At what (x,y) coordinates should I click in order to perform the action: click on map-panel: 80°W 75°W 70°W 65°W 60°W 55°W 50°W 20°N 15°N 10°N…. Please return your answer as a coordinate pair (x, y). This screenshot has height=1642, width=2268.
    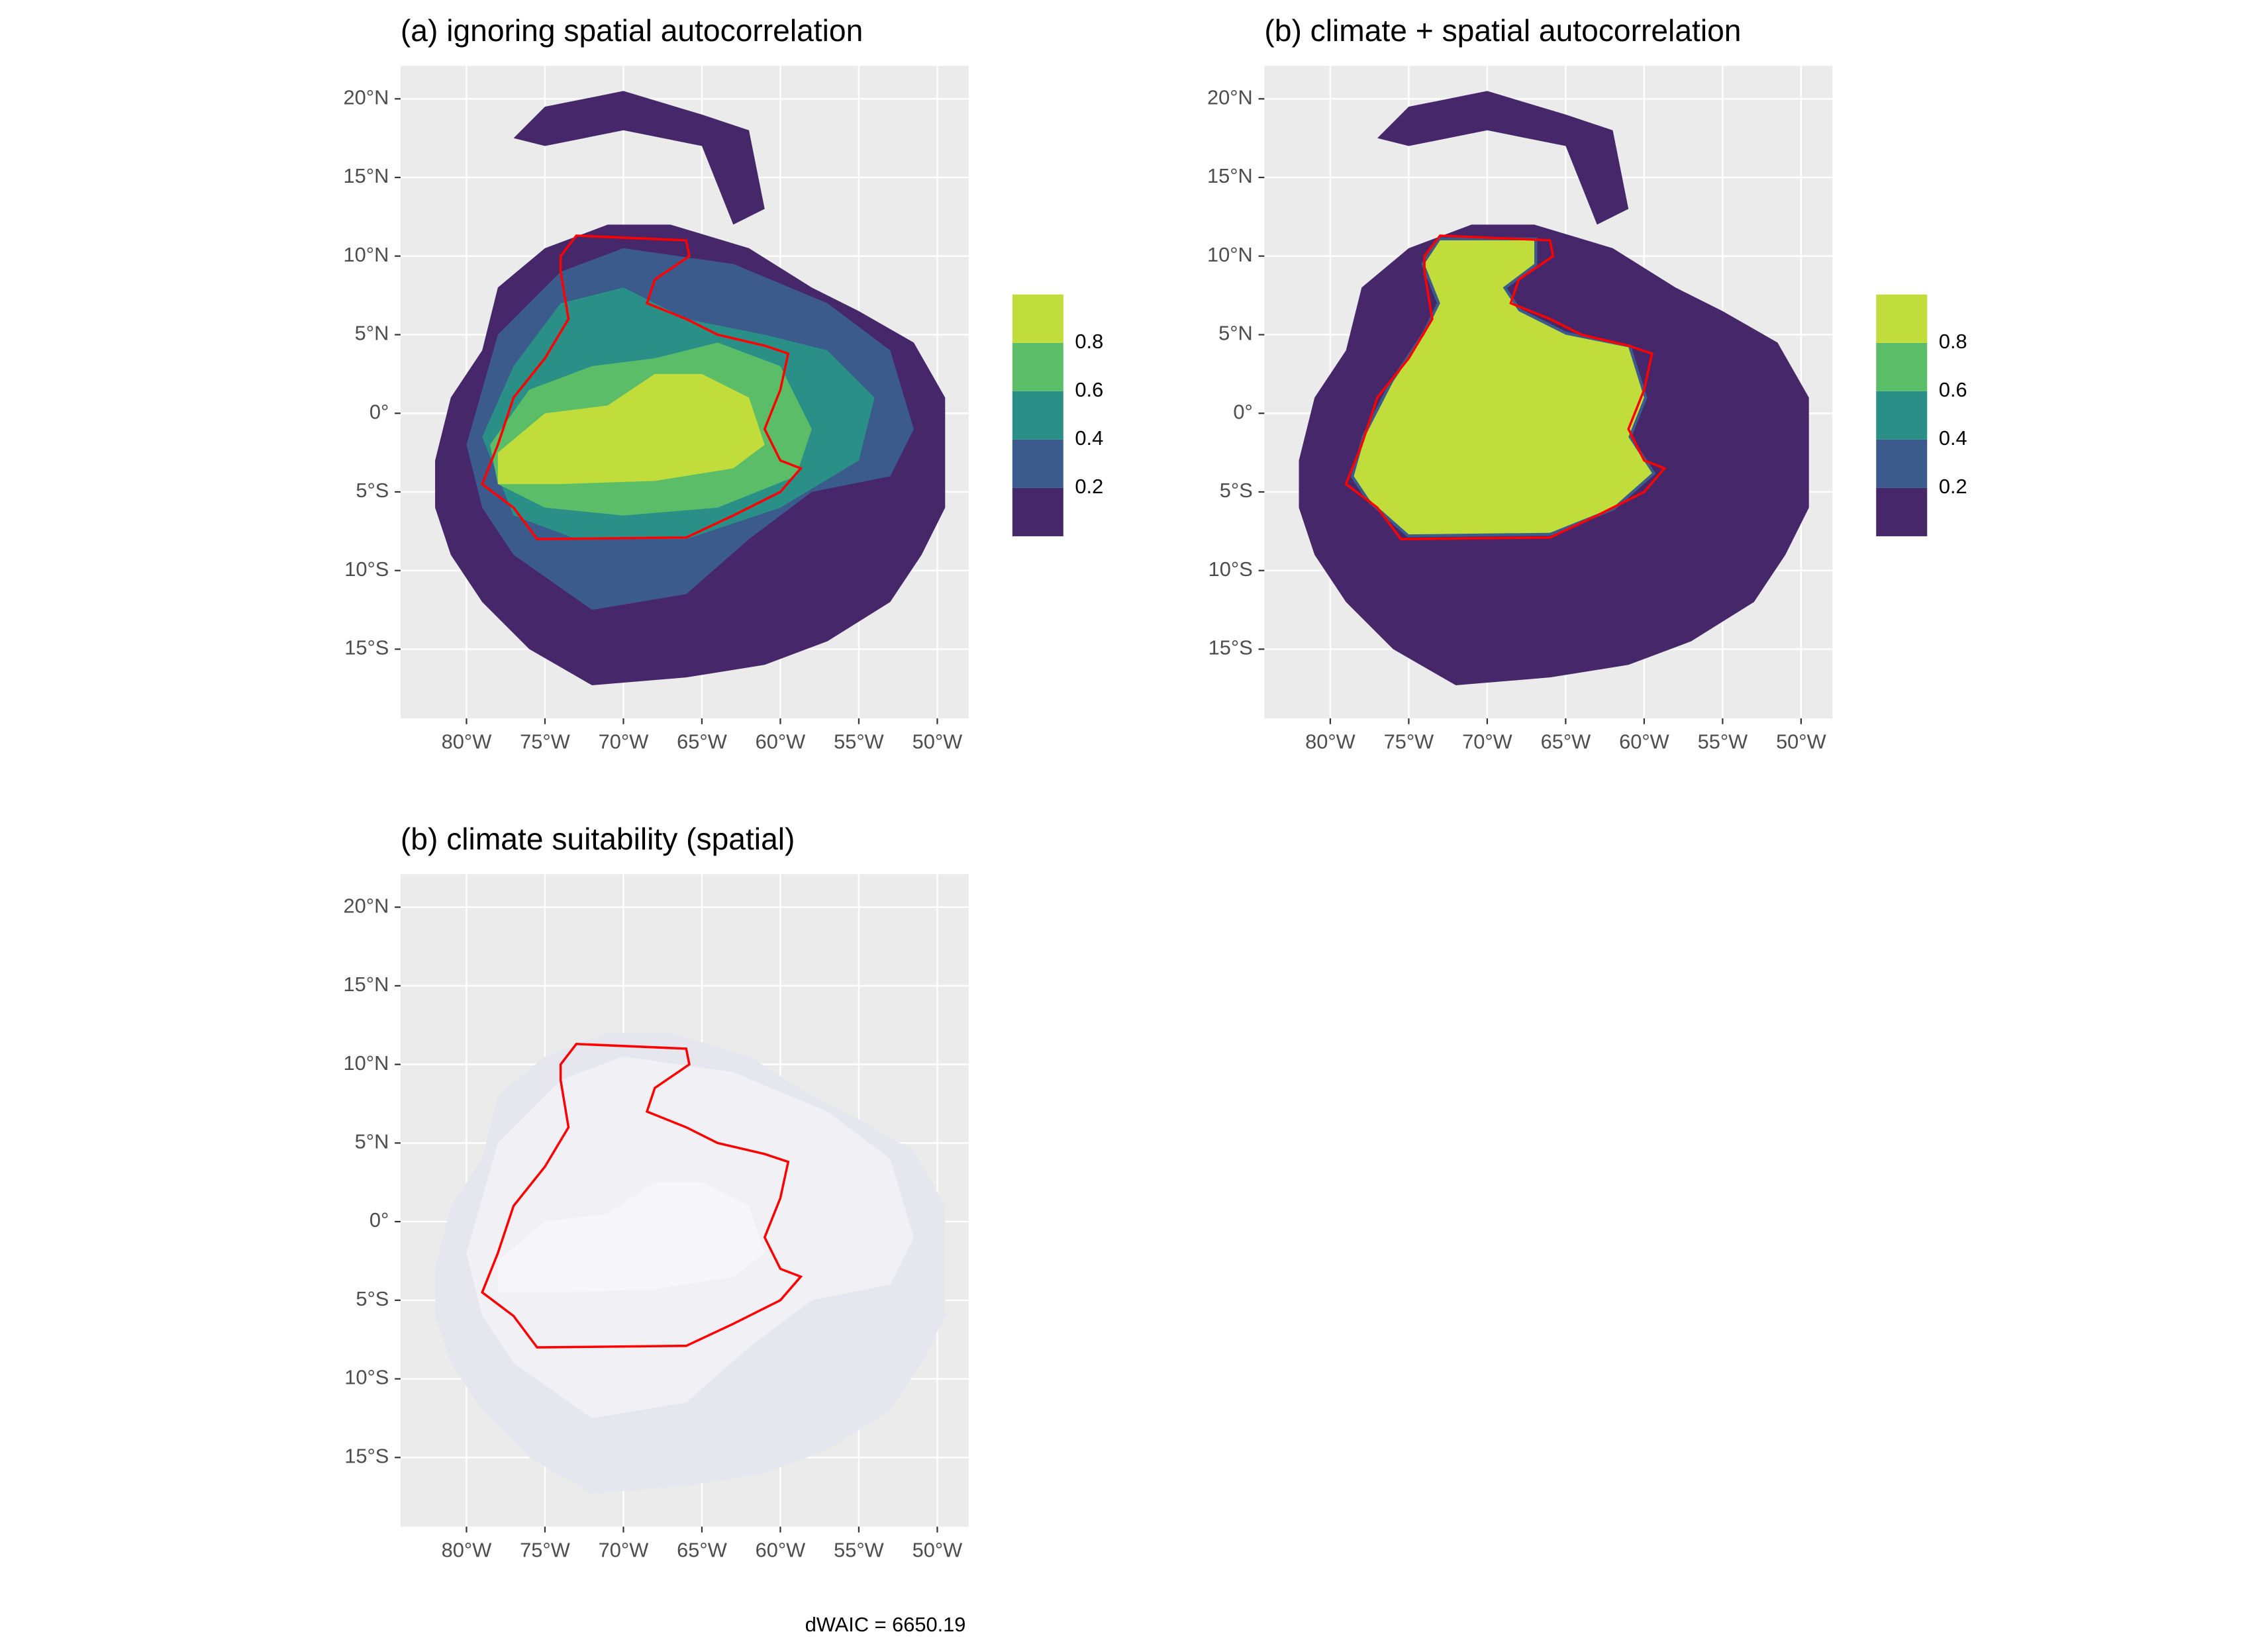
    Looking at the image, I should click on (656, 1229).